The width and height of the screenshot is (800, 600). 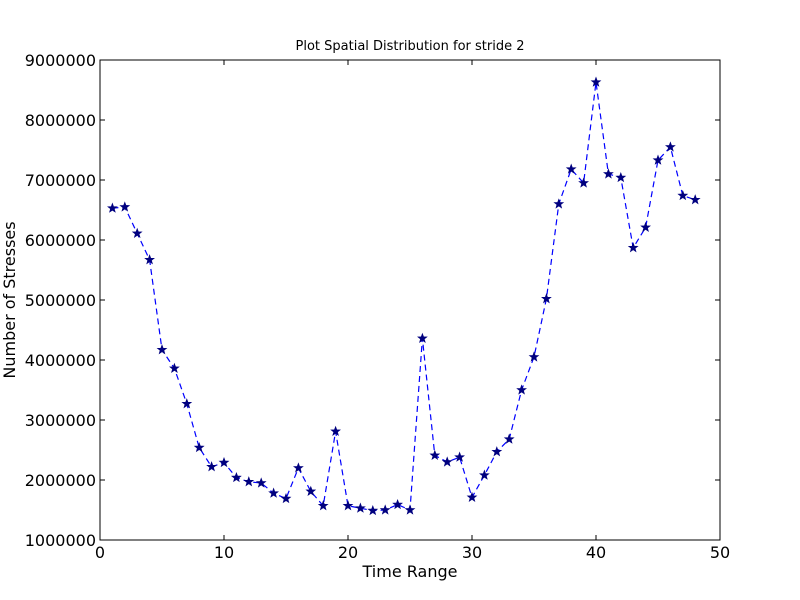 I want to click on x-tick-label: 40, so click(x=596, y=552).